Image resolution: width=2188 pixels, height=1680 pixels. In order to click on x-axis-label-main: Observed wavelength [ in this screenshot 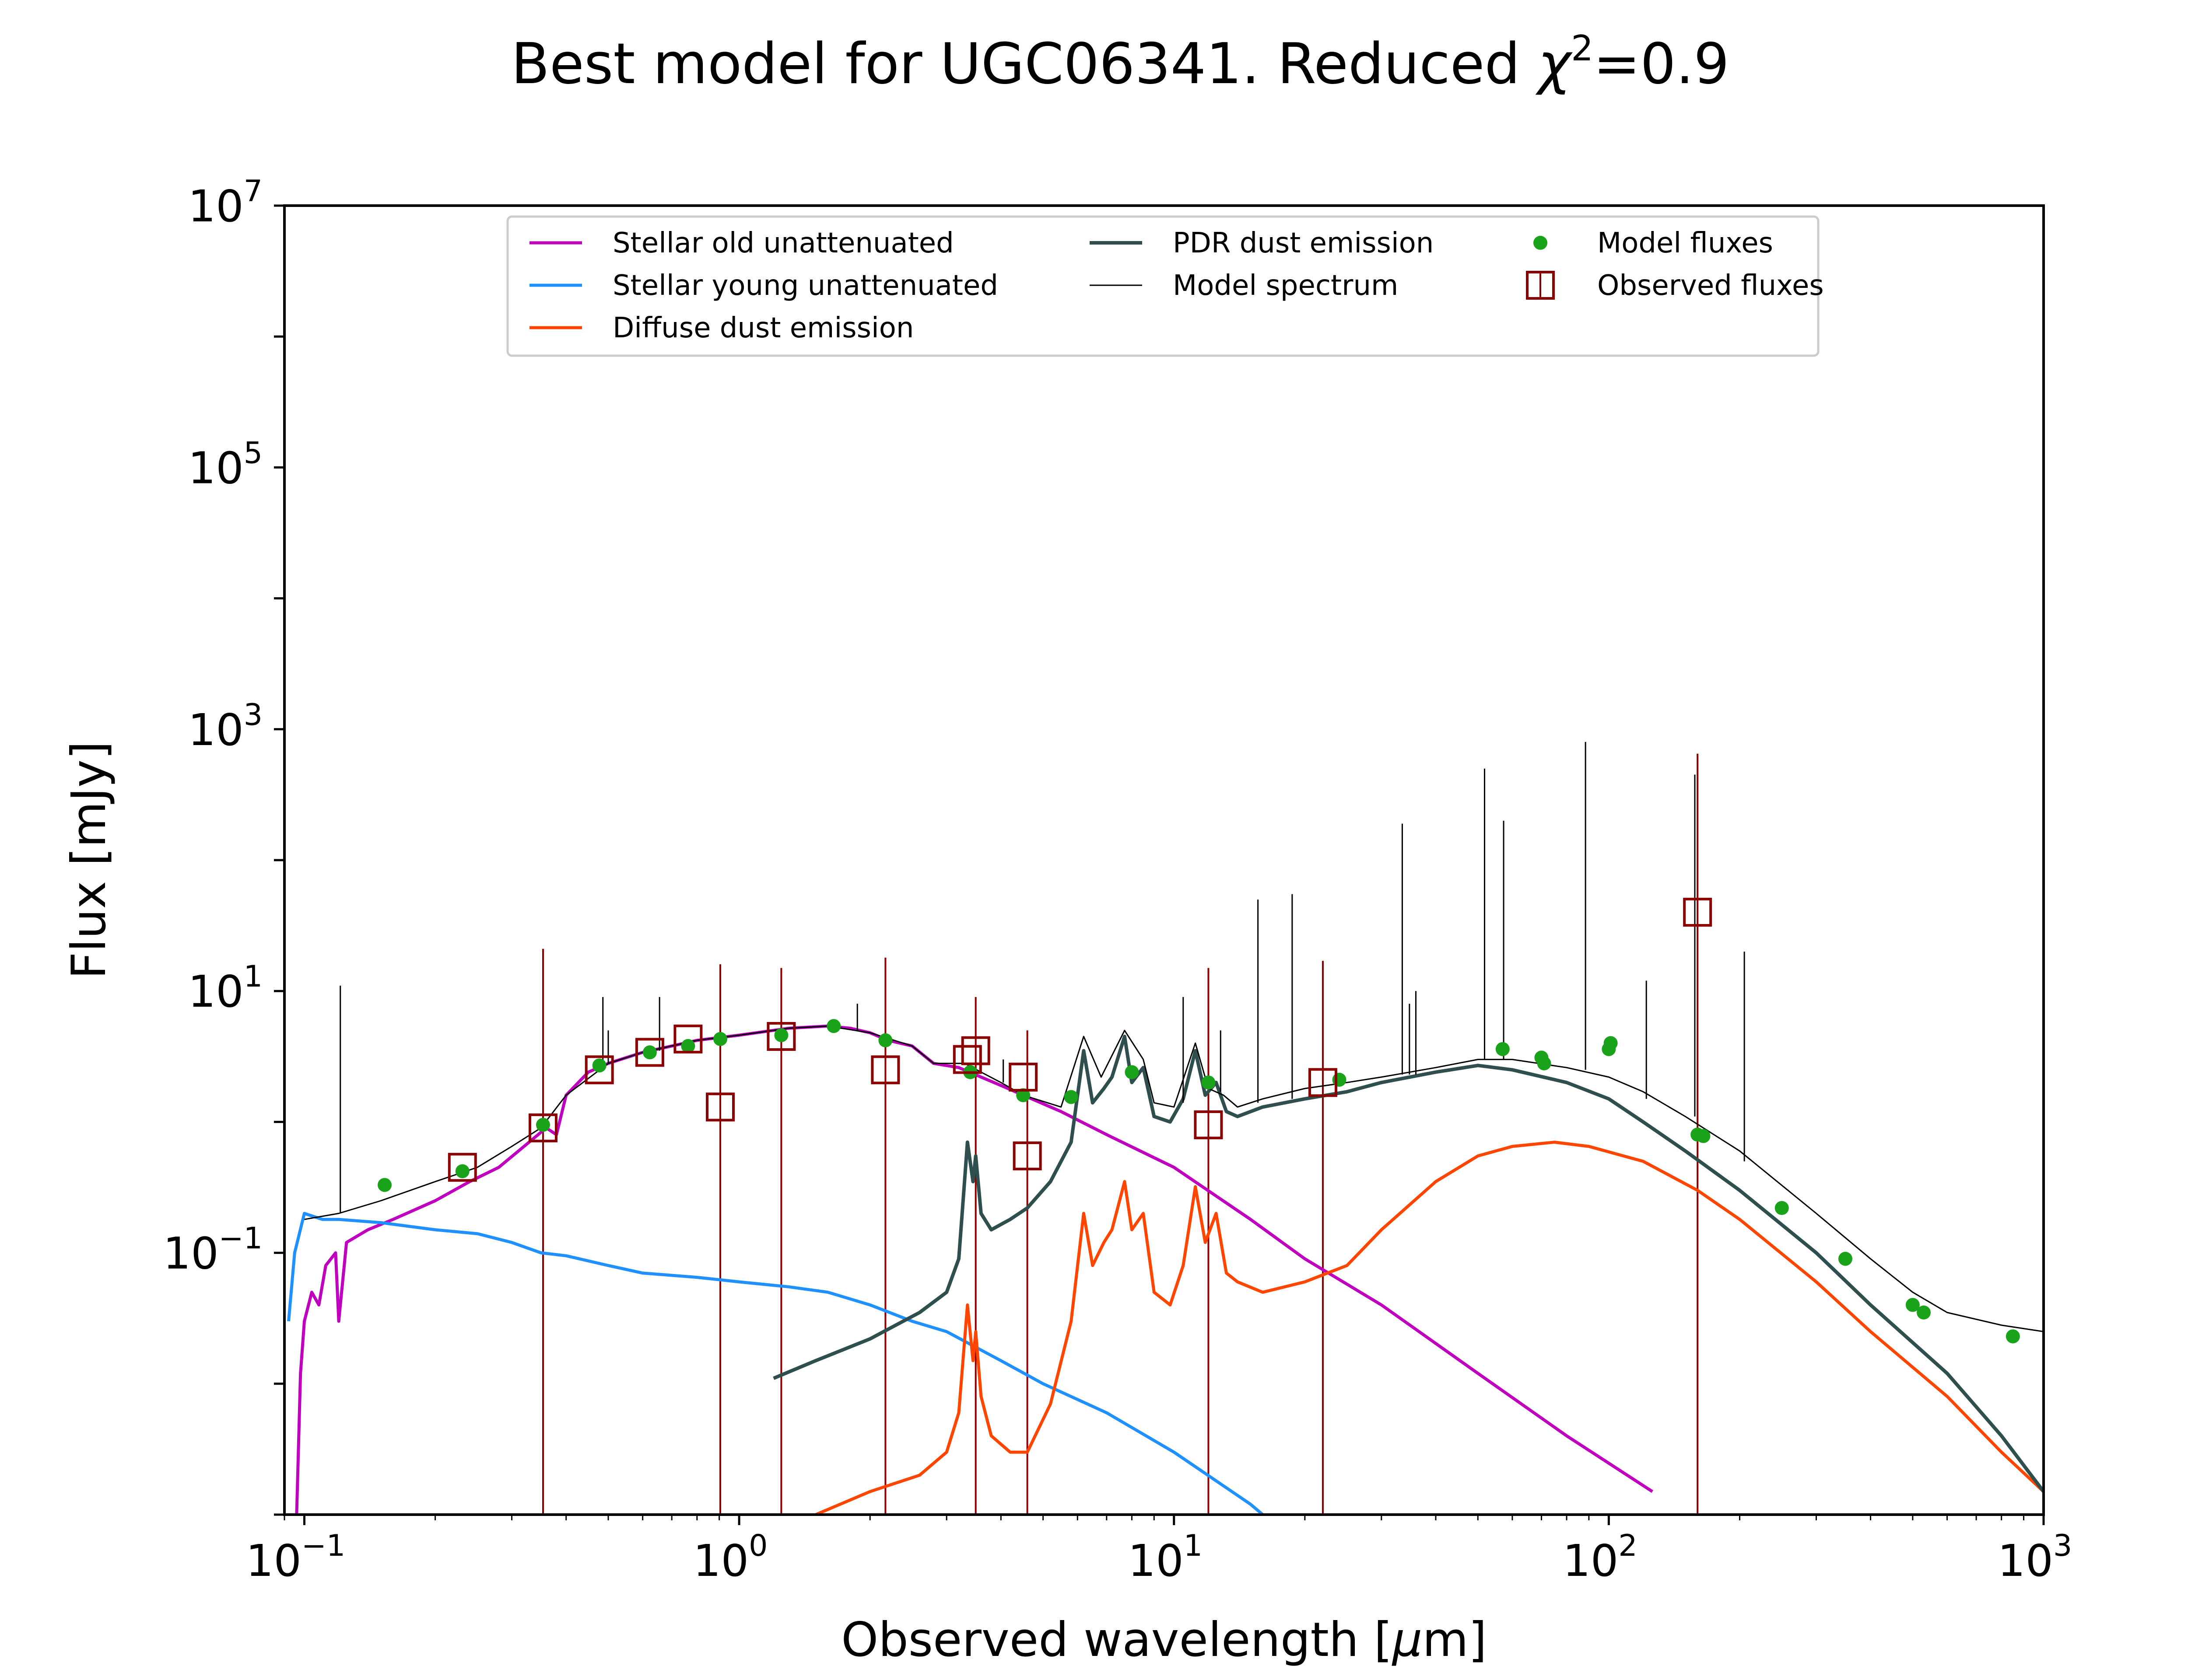, I will do `click(1116, 1640)`.